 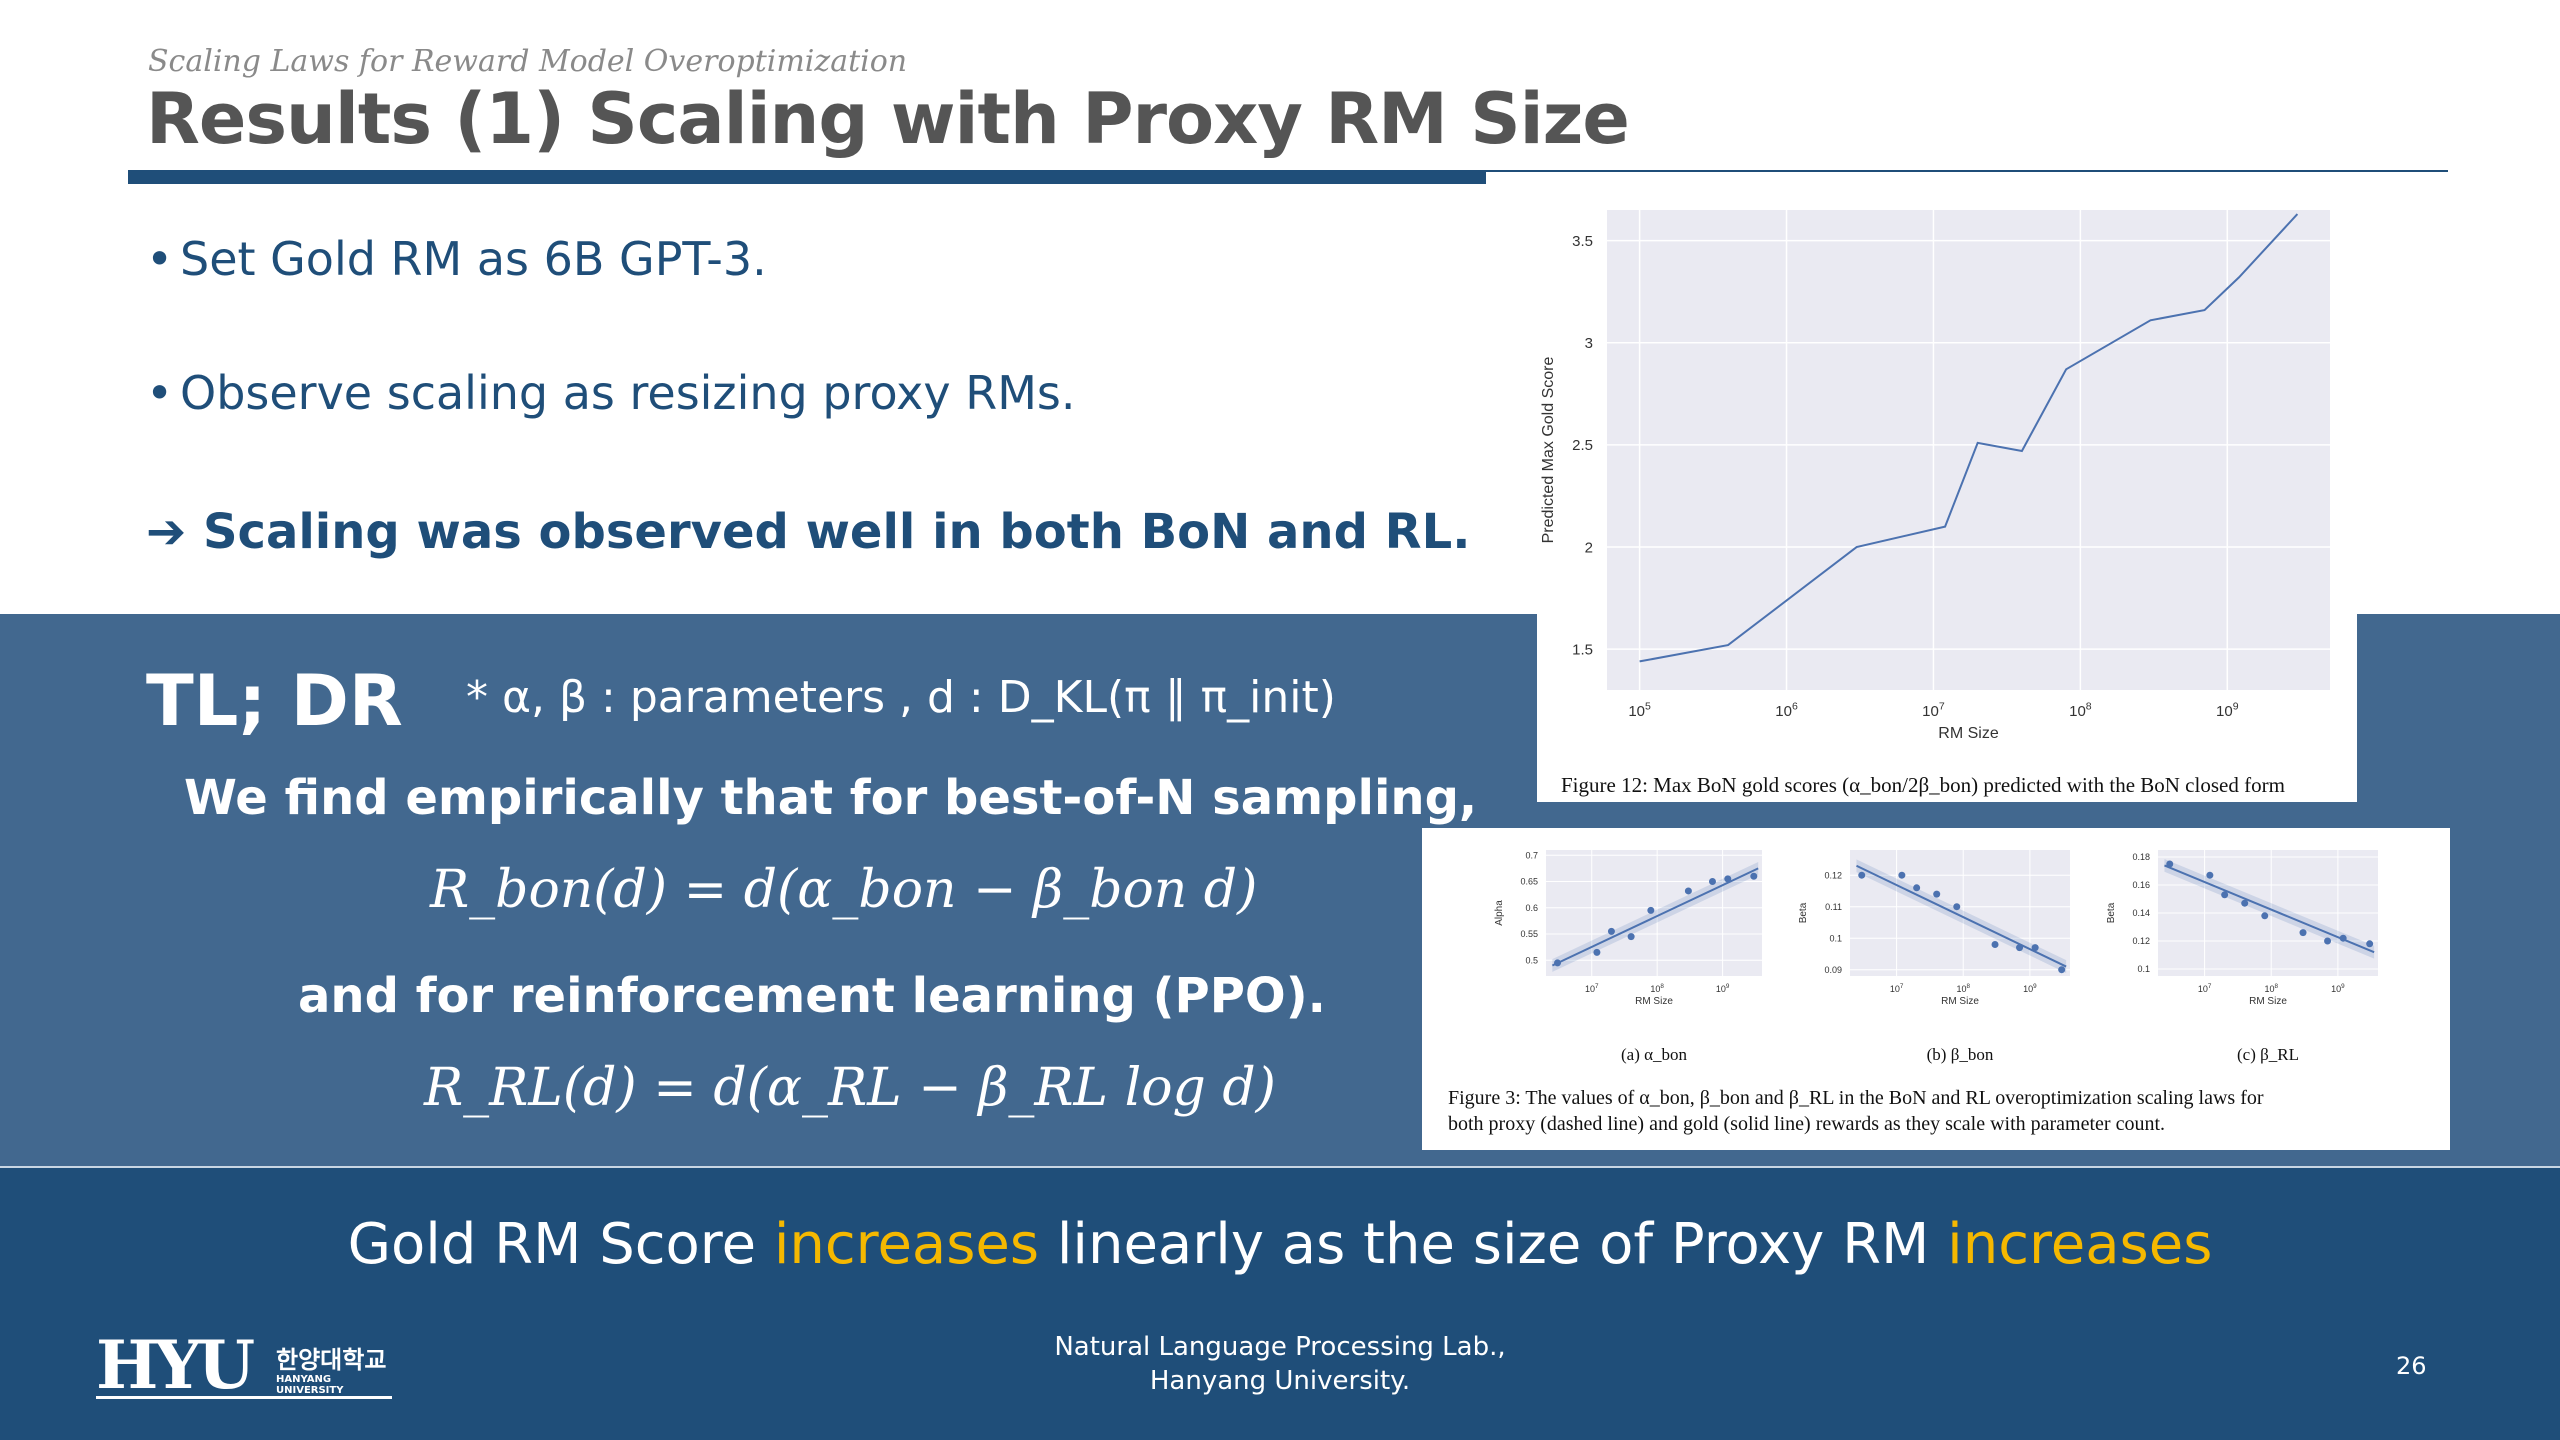 I want to click on fig3b-subcaption: (b) β_bon, so click(x=1960, y=1054).